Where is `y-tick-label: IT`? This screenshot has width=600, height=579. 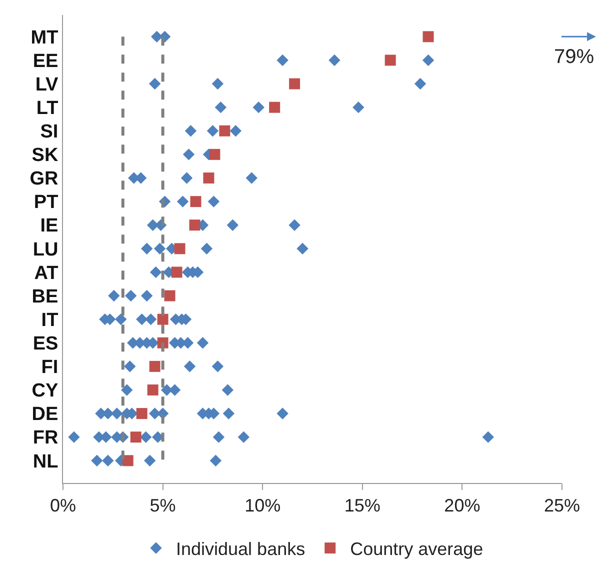 y-tick-label: IT is located at coordinates (50, 320).